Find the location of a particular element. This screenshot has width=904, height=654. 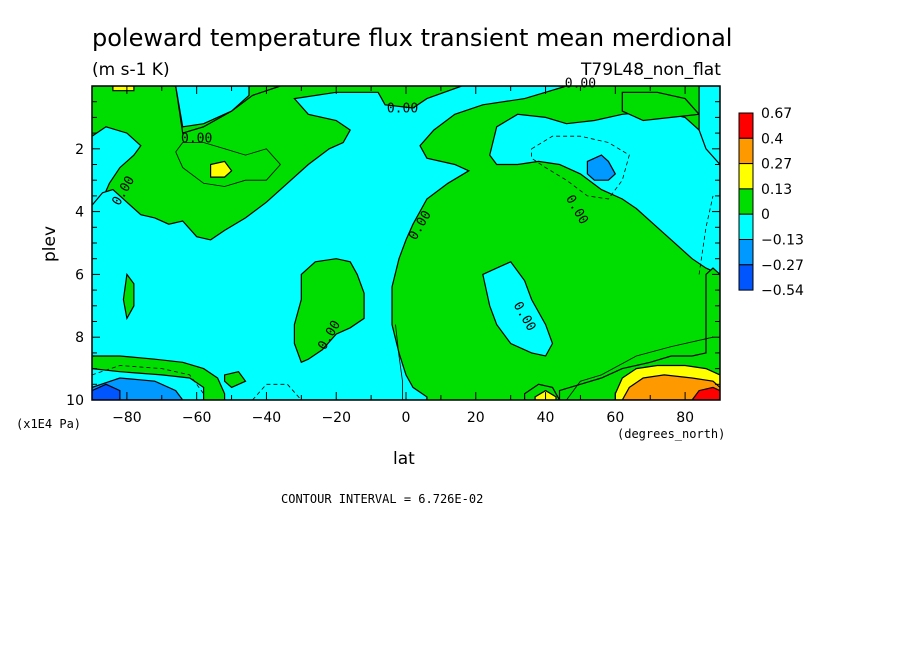

colorbar-label-0: 0.67 is located at coordinates (776, 114).